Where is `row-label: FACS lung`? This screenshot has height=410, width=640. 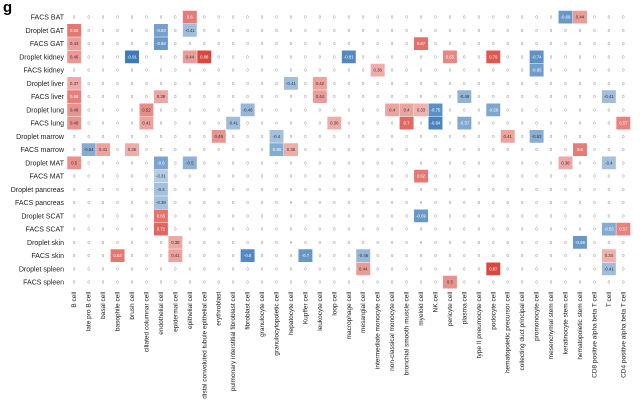
row-label: FACS lung is located at coordinates (48, 124).